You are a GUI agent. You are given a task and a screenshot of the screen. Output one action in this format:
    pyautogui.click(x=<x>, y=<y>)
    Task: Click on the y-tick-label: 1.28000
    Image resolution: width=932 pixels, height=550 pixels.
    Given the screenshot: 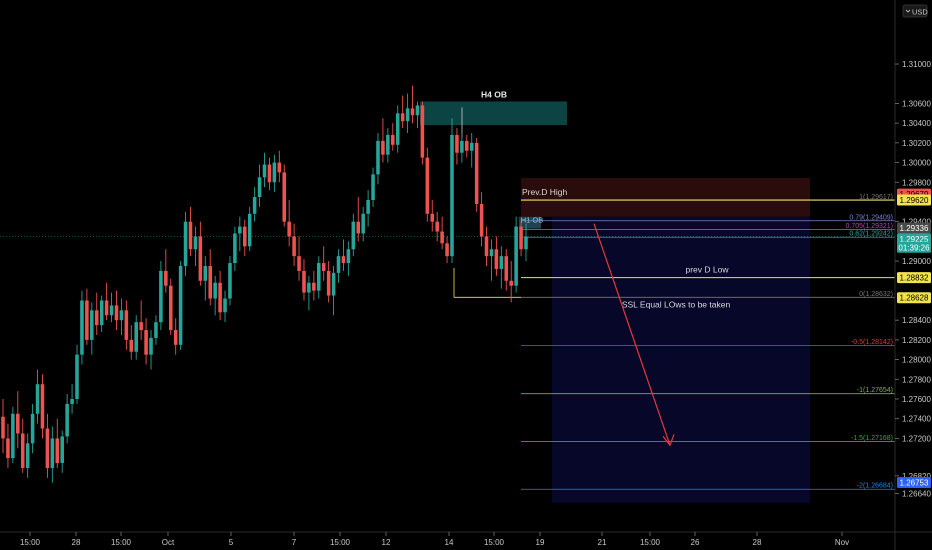 What is the action you would take?
    pyautogui.click(x=916, y=360)
    